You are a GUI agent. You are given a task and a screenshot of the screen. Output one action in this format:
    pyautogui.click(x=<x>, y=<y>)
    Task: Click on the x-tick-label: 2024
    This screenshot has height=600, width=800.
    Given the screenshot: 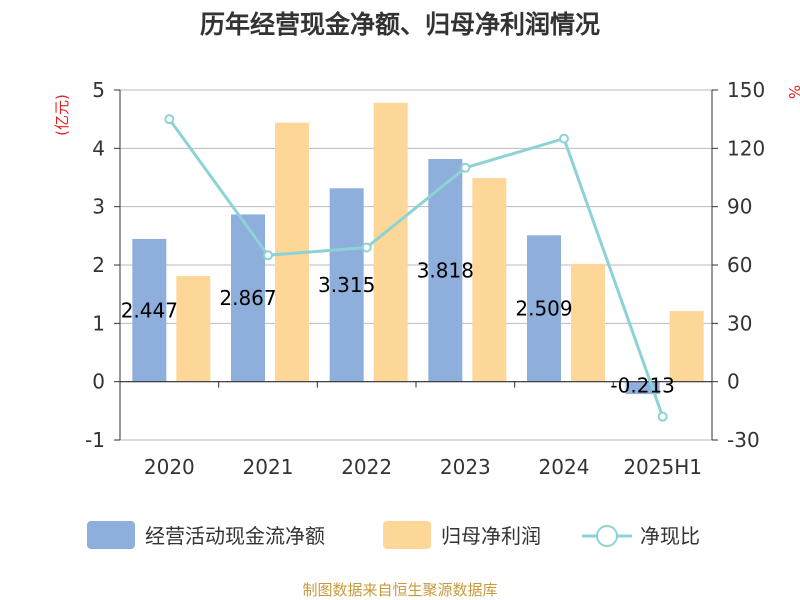 What is the action you would take?
    pyautogui.click(x=564, y=467)
    